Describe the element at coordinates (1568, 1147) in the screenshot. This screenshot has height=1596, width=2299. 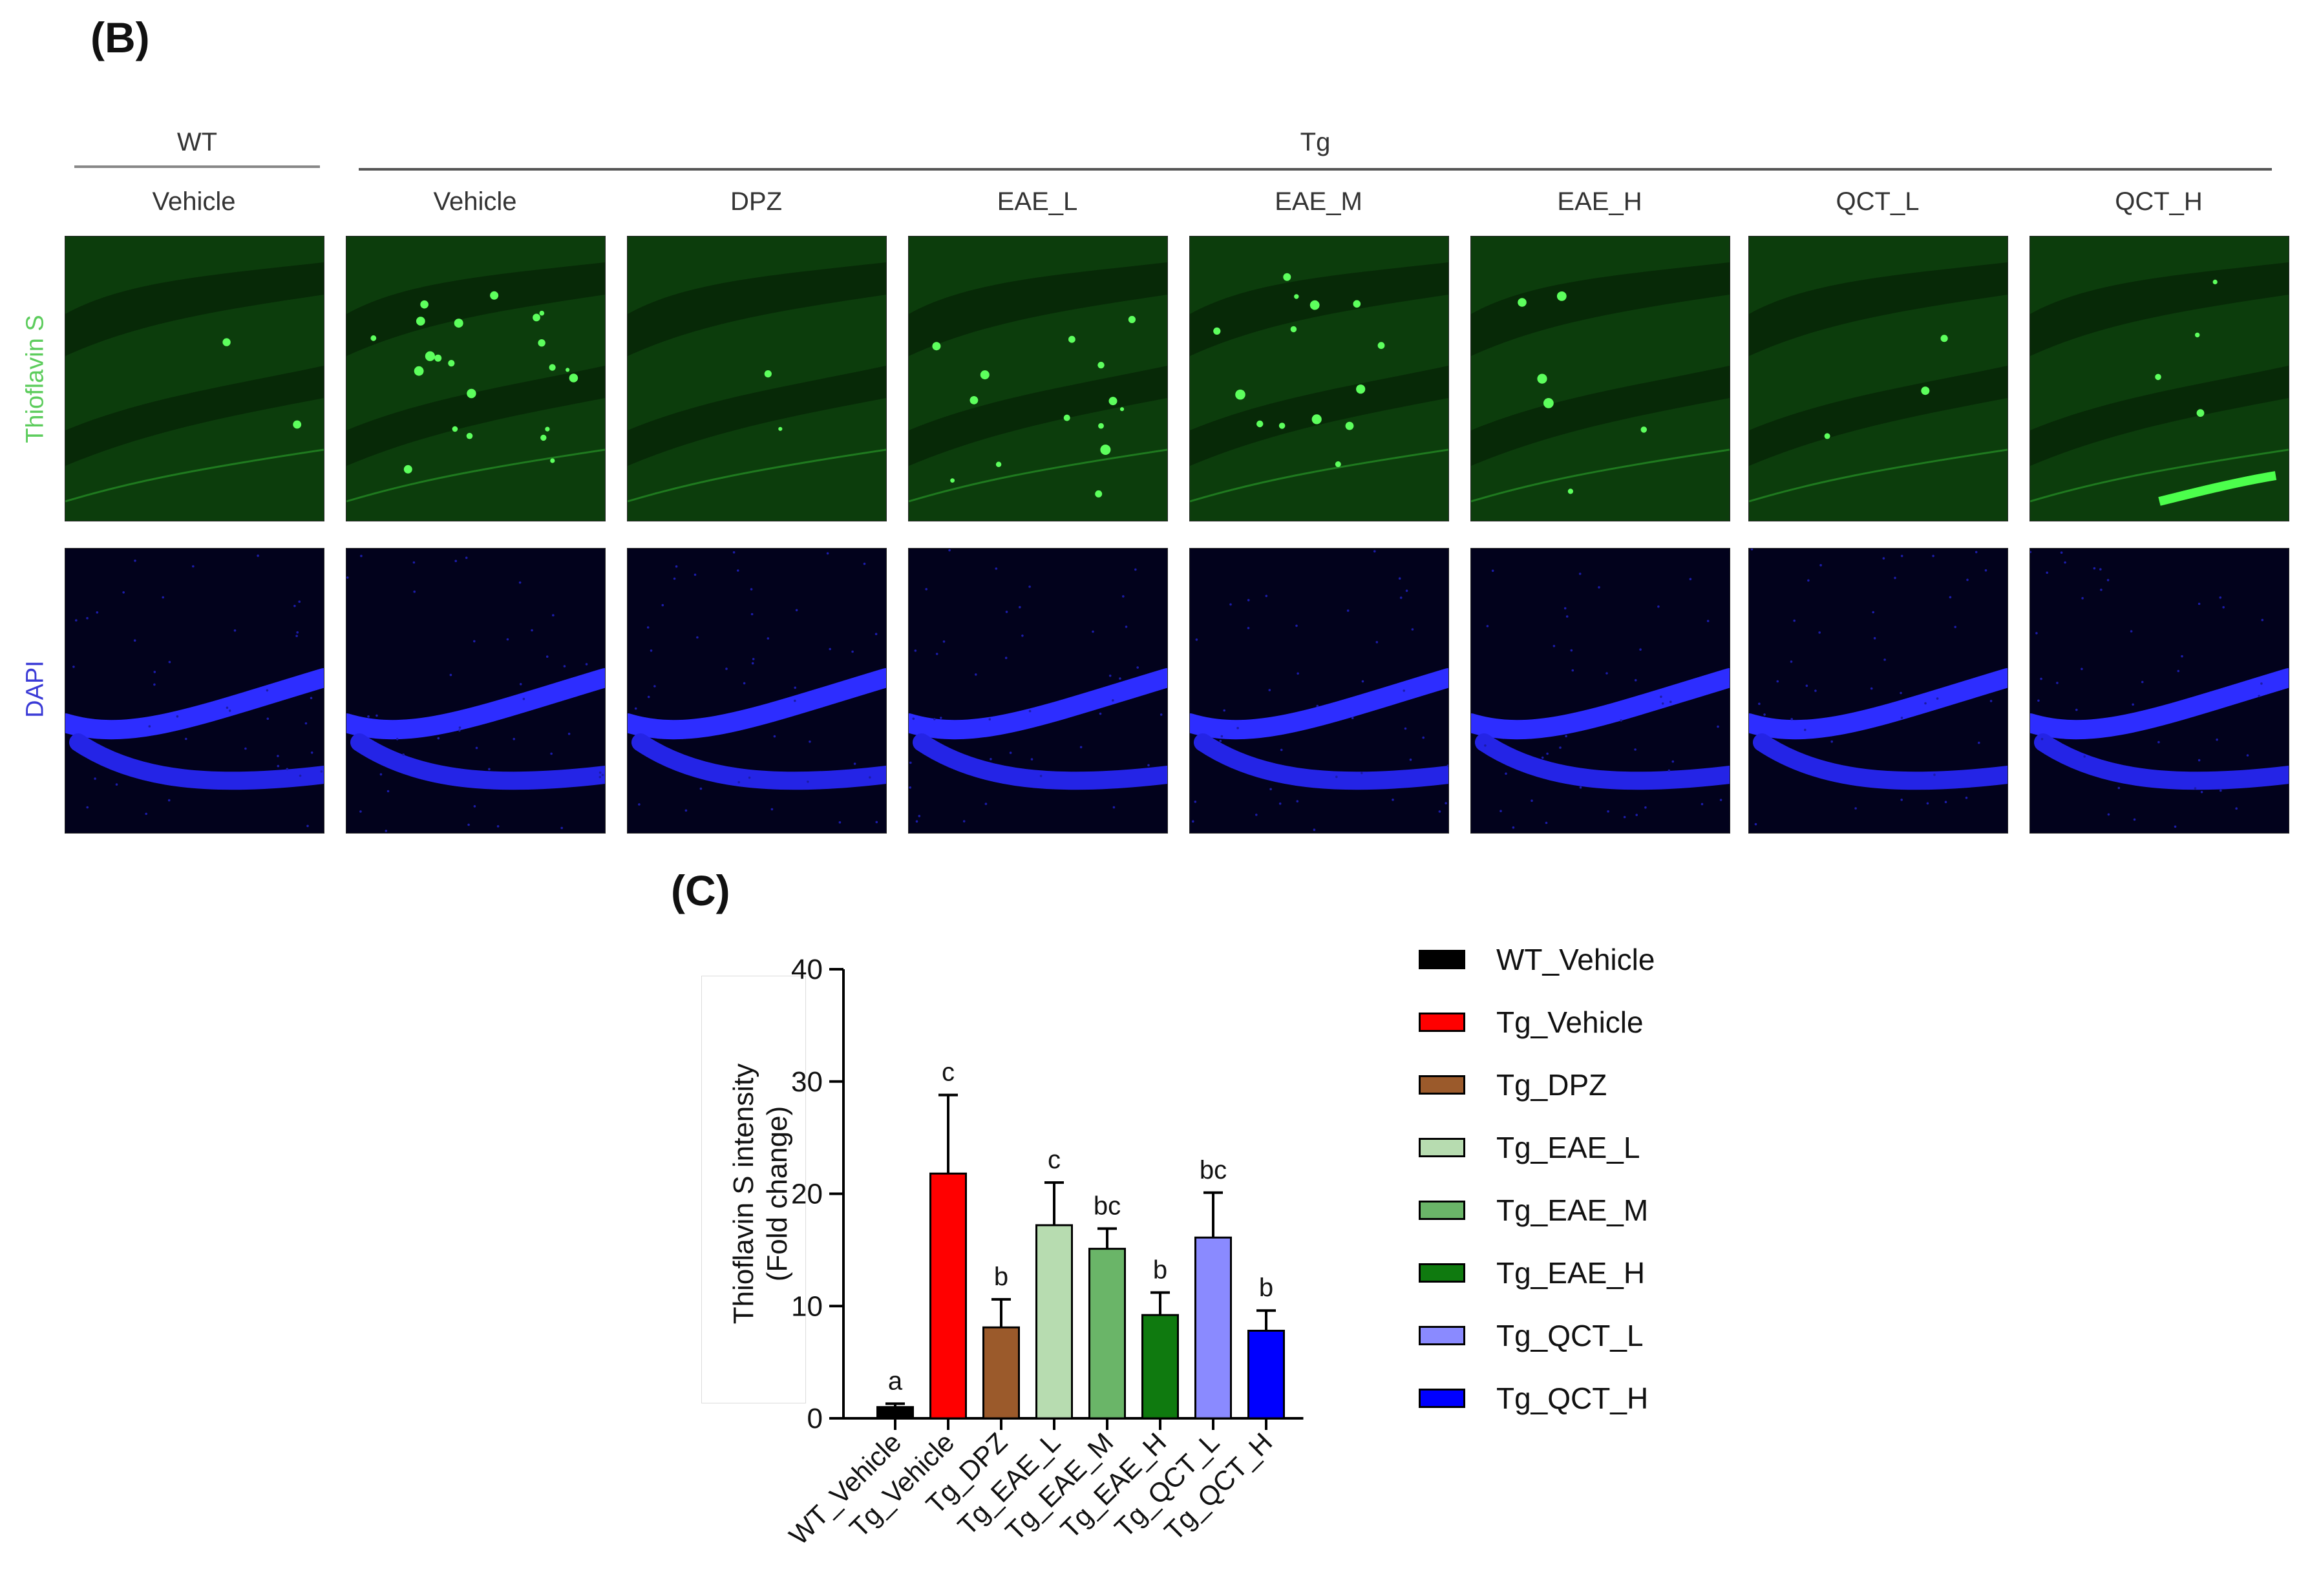
I see `legend-label: Tg_EAE_L` at that location.